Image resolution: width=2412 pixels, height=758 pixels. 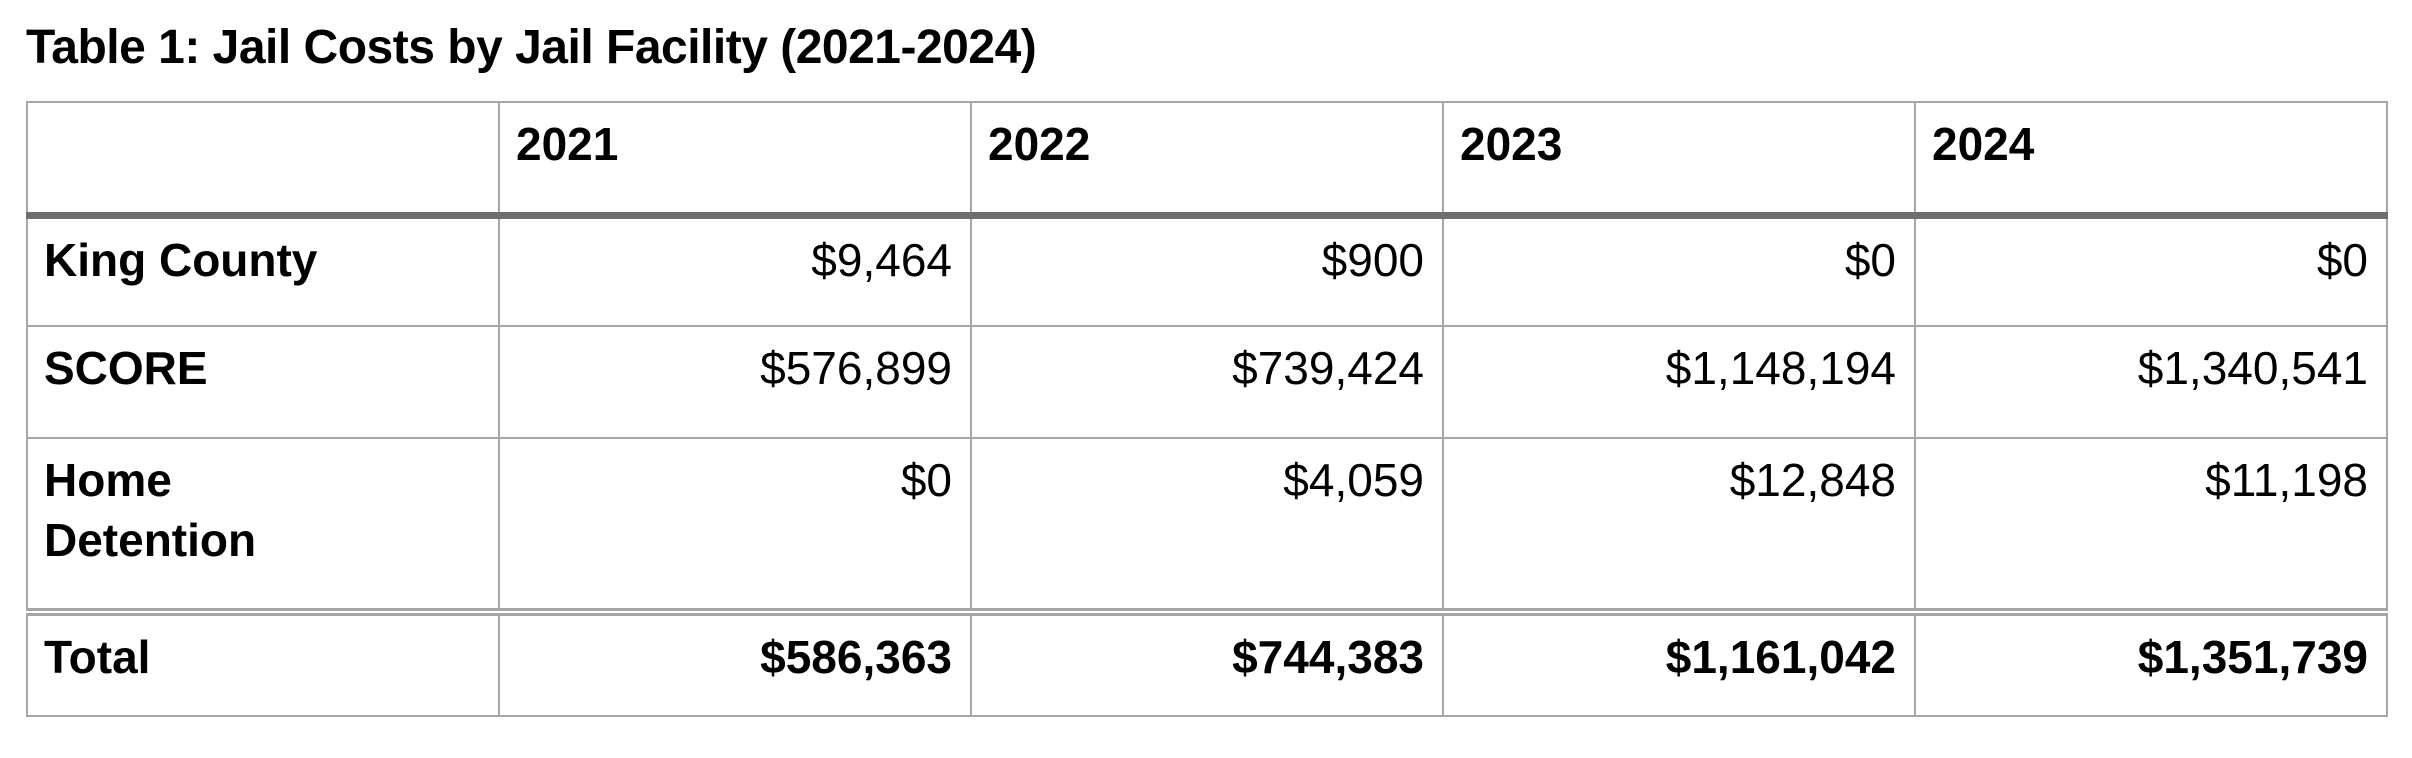 I want to click on table-cell: $1,340,541, so click(x=2151, y=382).